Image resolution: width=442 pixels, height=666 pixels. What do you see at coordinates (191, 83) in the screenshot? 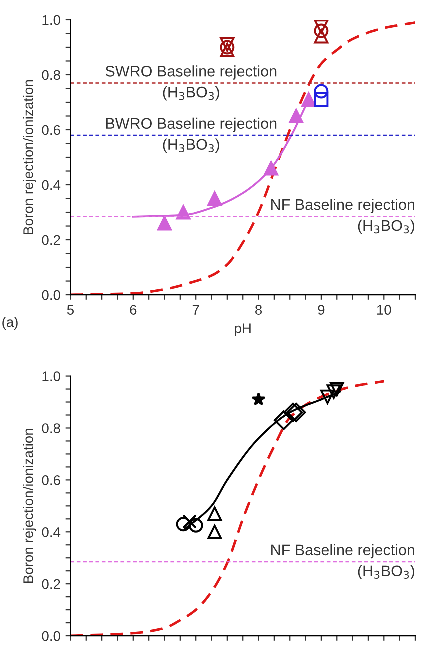
I see `ref-line-label: SWRO Baseline rejection (H$_{3}$BO$_{3}$)` at bounding box center [191, 83].